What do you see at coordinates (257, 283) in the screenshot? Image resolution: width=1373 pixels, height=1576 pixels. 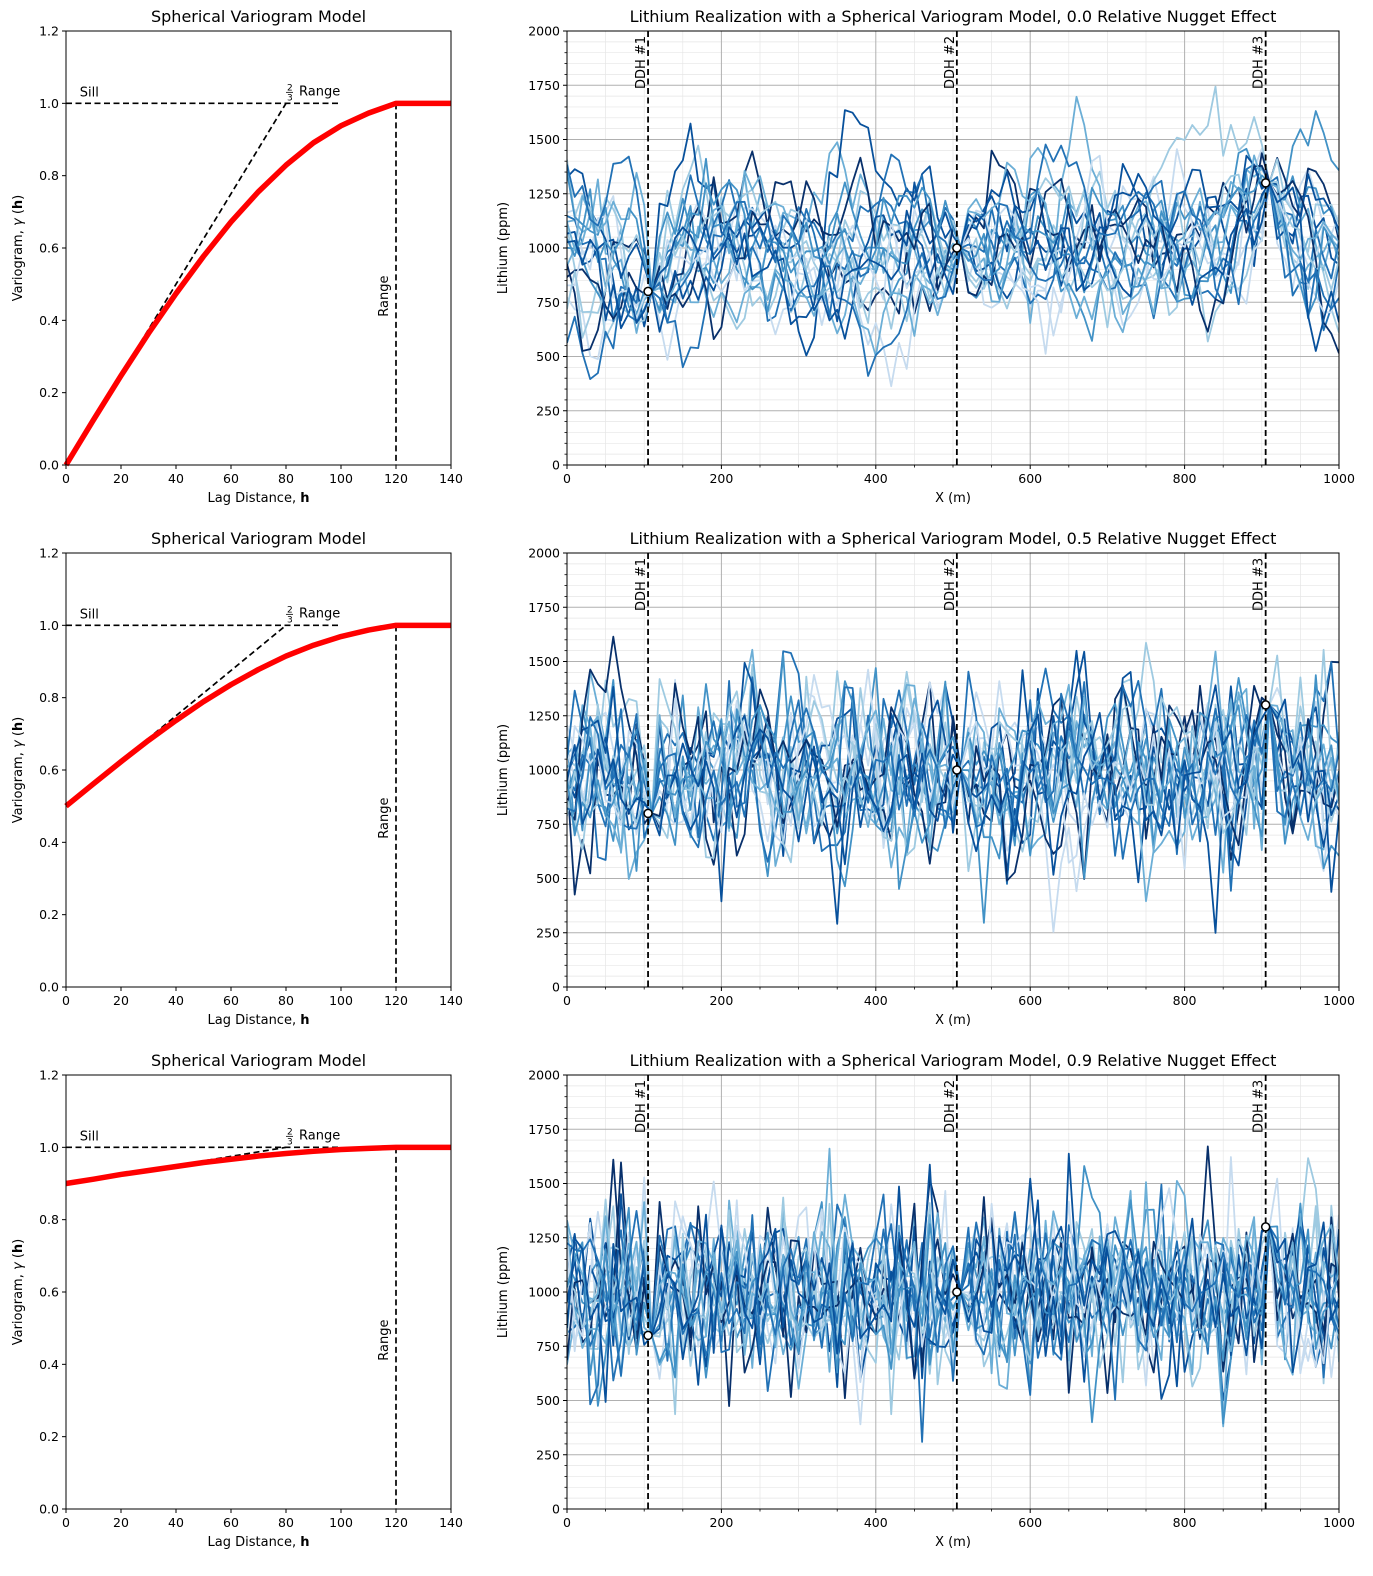 I see `variogram-model-curve` at bounding box center [257, 283].